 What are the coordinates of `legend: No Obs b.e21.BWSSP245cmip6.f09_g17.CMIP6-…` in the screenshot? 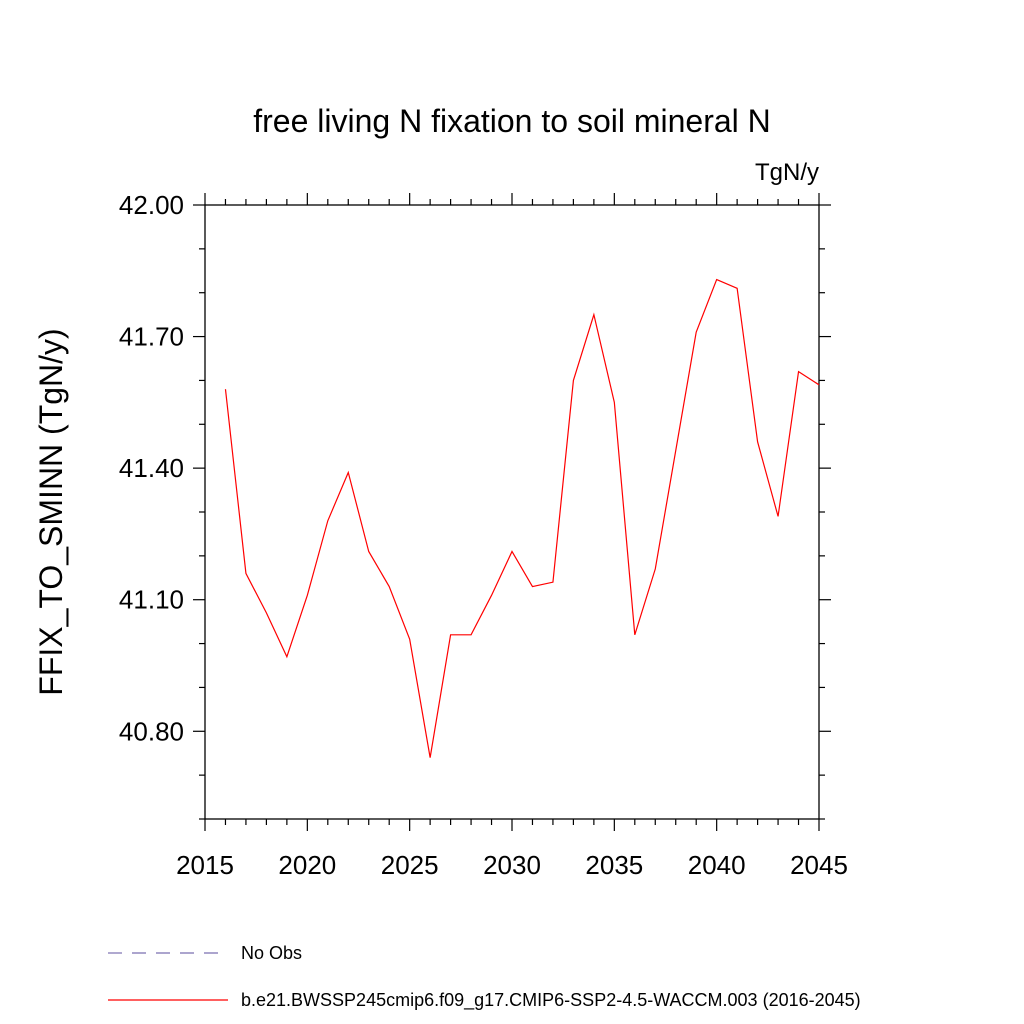 It's located at (484, 977).